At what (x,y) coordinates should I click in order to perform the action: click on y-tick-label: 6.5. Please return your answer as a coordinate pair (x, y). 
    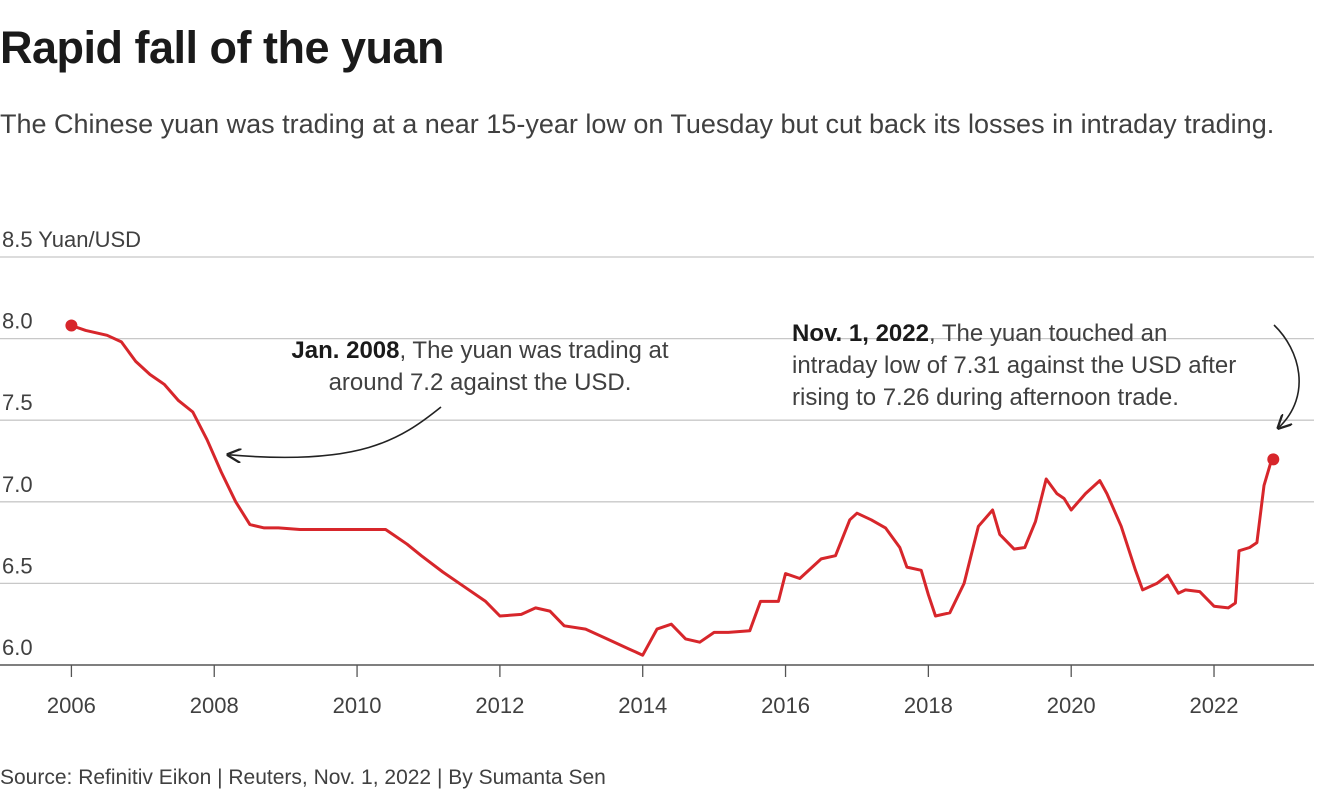
    Looking at the image, I should click on (17, 565).